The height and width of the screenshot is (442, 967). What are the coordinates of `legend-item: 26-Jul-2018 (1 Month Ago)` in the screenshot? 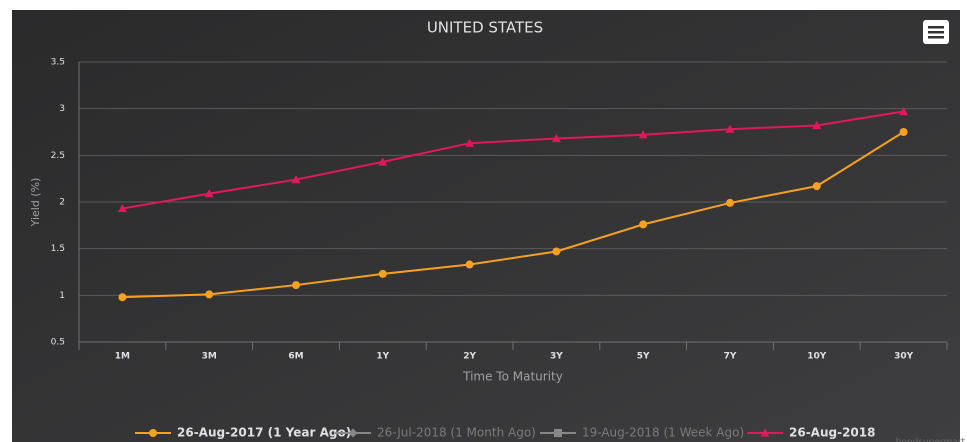 It's located at (435, 433).